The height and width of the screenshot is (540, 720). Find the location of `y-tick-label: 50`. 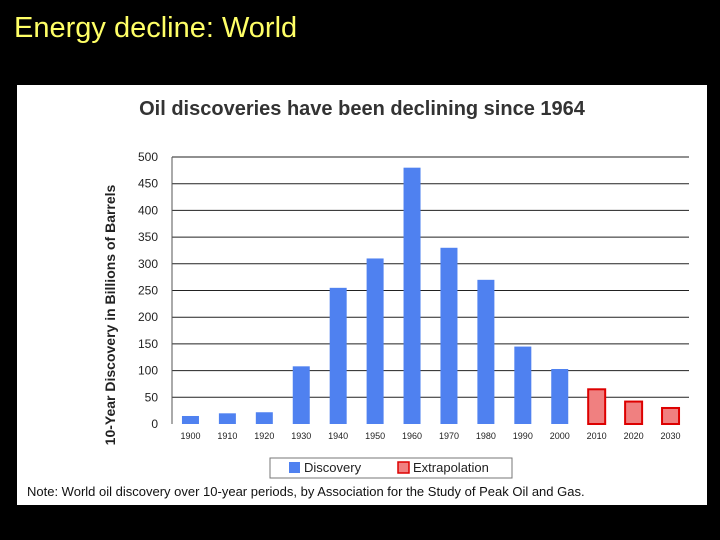

y-tick-label: 50 is located at coordinates (152, 397).